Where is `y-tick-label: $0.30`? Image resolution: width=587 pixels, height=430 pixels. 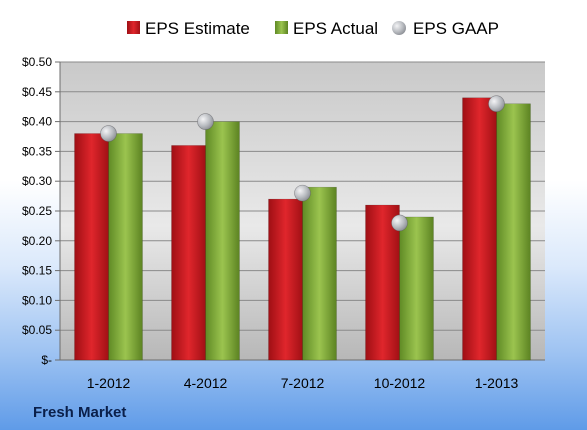 y-tick-label: $0.30 is located at coordinates (37, 181).